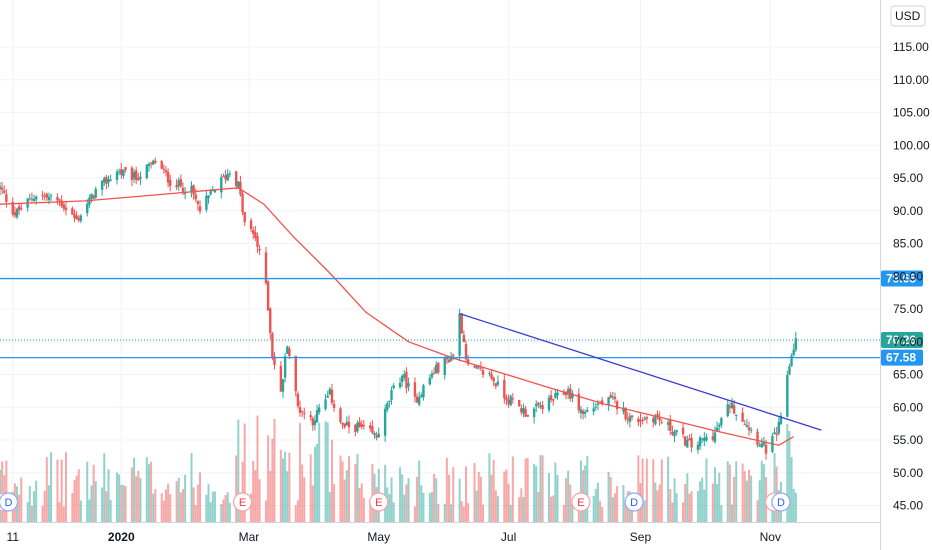  What do you see at coordinates (508, 537) in the screenshot?
I see `x-tick-label: Jul` at bounding box center [508, 537].